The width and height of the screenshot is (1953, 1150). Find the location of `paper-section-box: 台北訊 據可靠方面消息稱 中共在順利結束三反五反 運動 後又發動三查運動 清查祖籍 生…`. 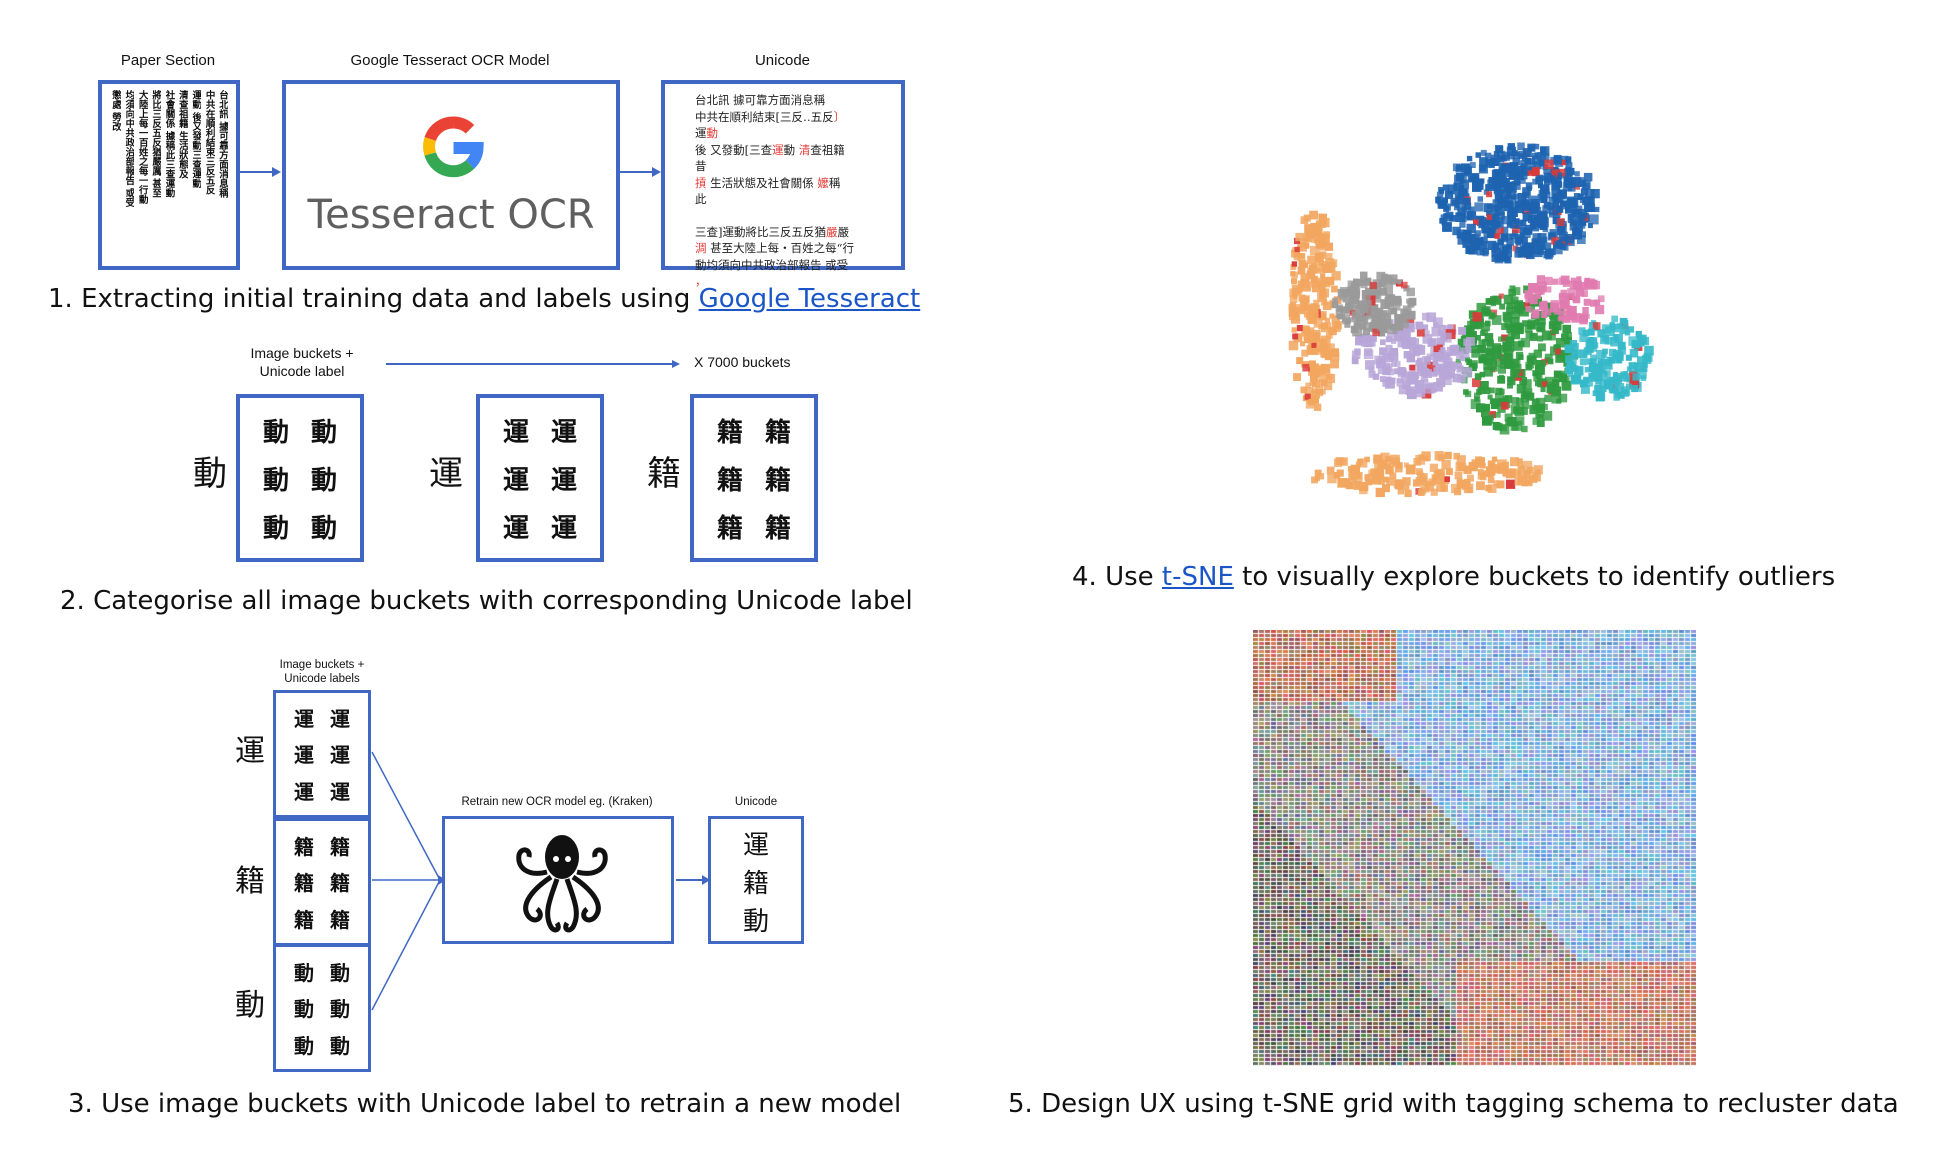

paper-section-box: 台北訊 據可靠方面消息稱 中共在順利結束三反五反 運動 後又發動三查運動 清查祖籍 生… is located at coordinates (169, 175).